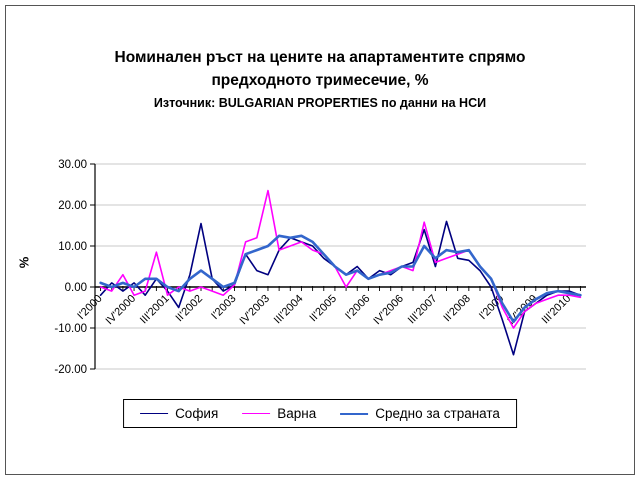  I want to click on svg-text: III'2004, so click(289, 310).